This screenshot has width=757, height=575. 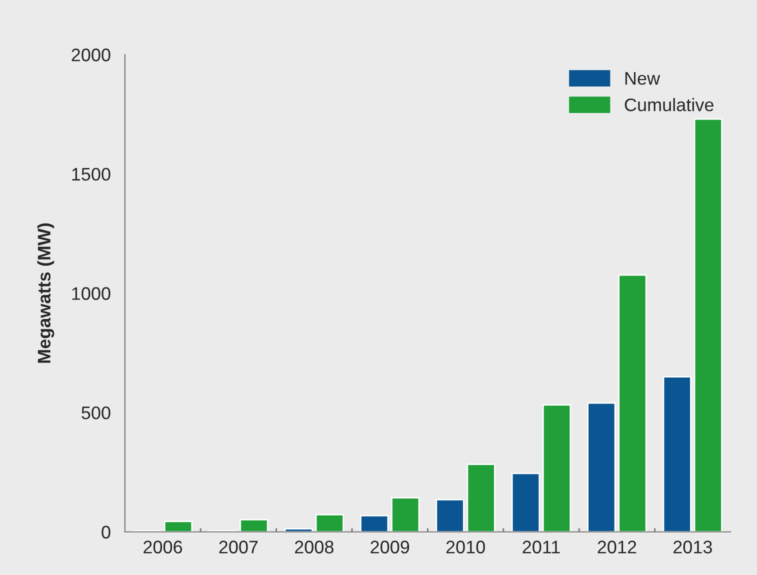 I want to click on x-tick-label: 2012, so click(x=617, y=547).